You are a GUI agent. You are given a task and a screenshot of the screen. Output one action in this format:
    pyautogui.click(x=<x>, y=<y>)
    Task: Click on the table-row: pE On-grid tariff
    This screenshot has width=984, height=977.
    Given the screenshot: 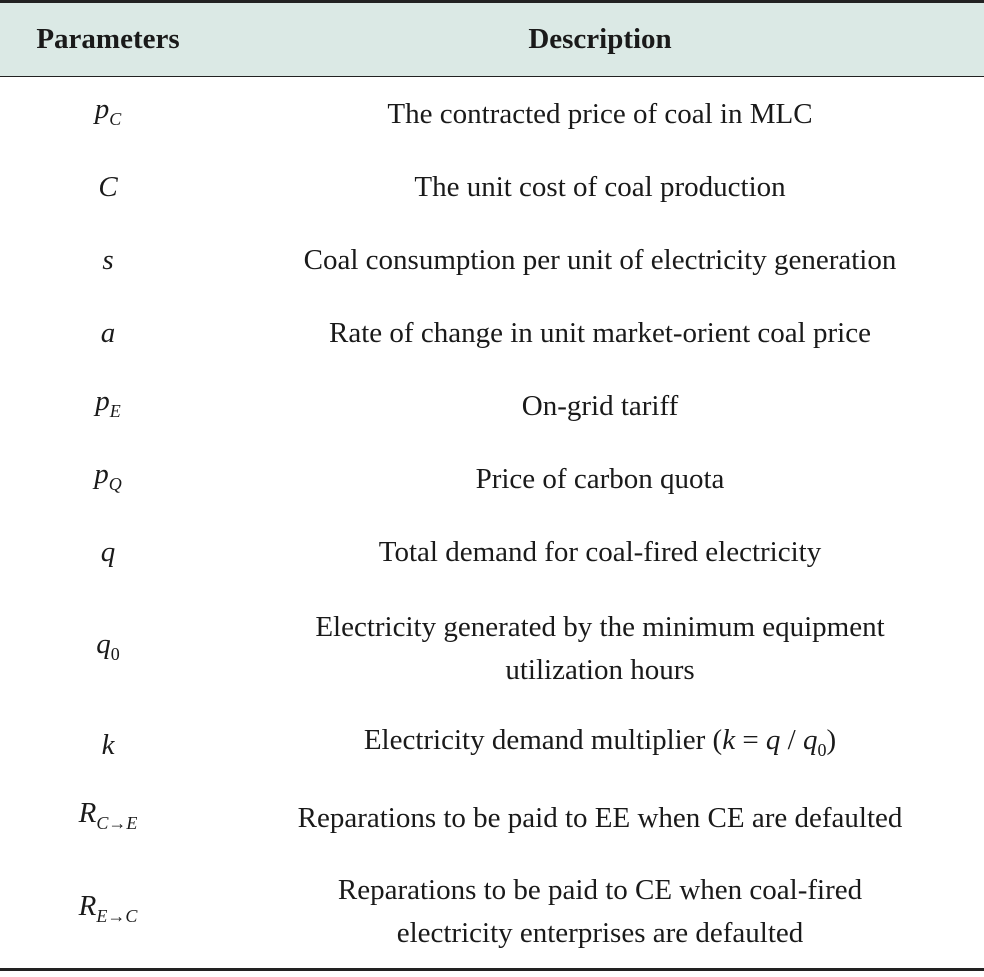 What is the action you would take?
    pyautogui.click(x=492, y=406)
    